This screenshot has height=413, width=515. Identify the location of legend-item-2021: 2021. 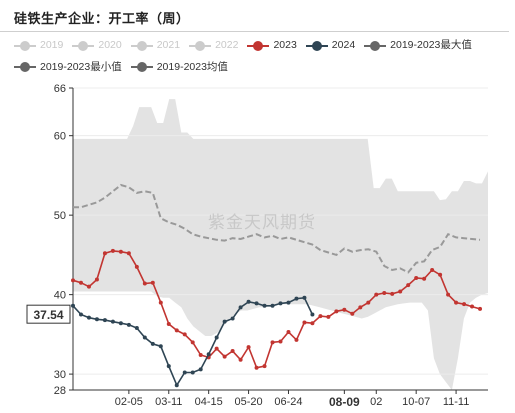
(155, 45).